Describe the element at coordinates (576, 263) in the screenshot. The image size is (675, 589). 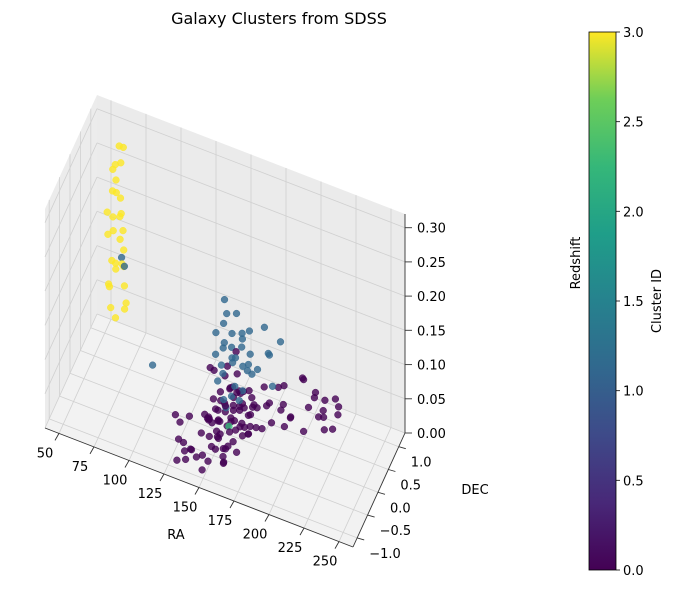
I see `z-axis-label: Redshift` at that location.